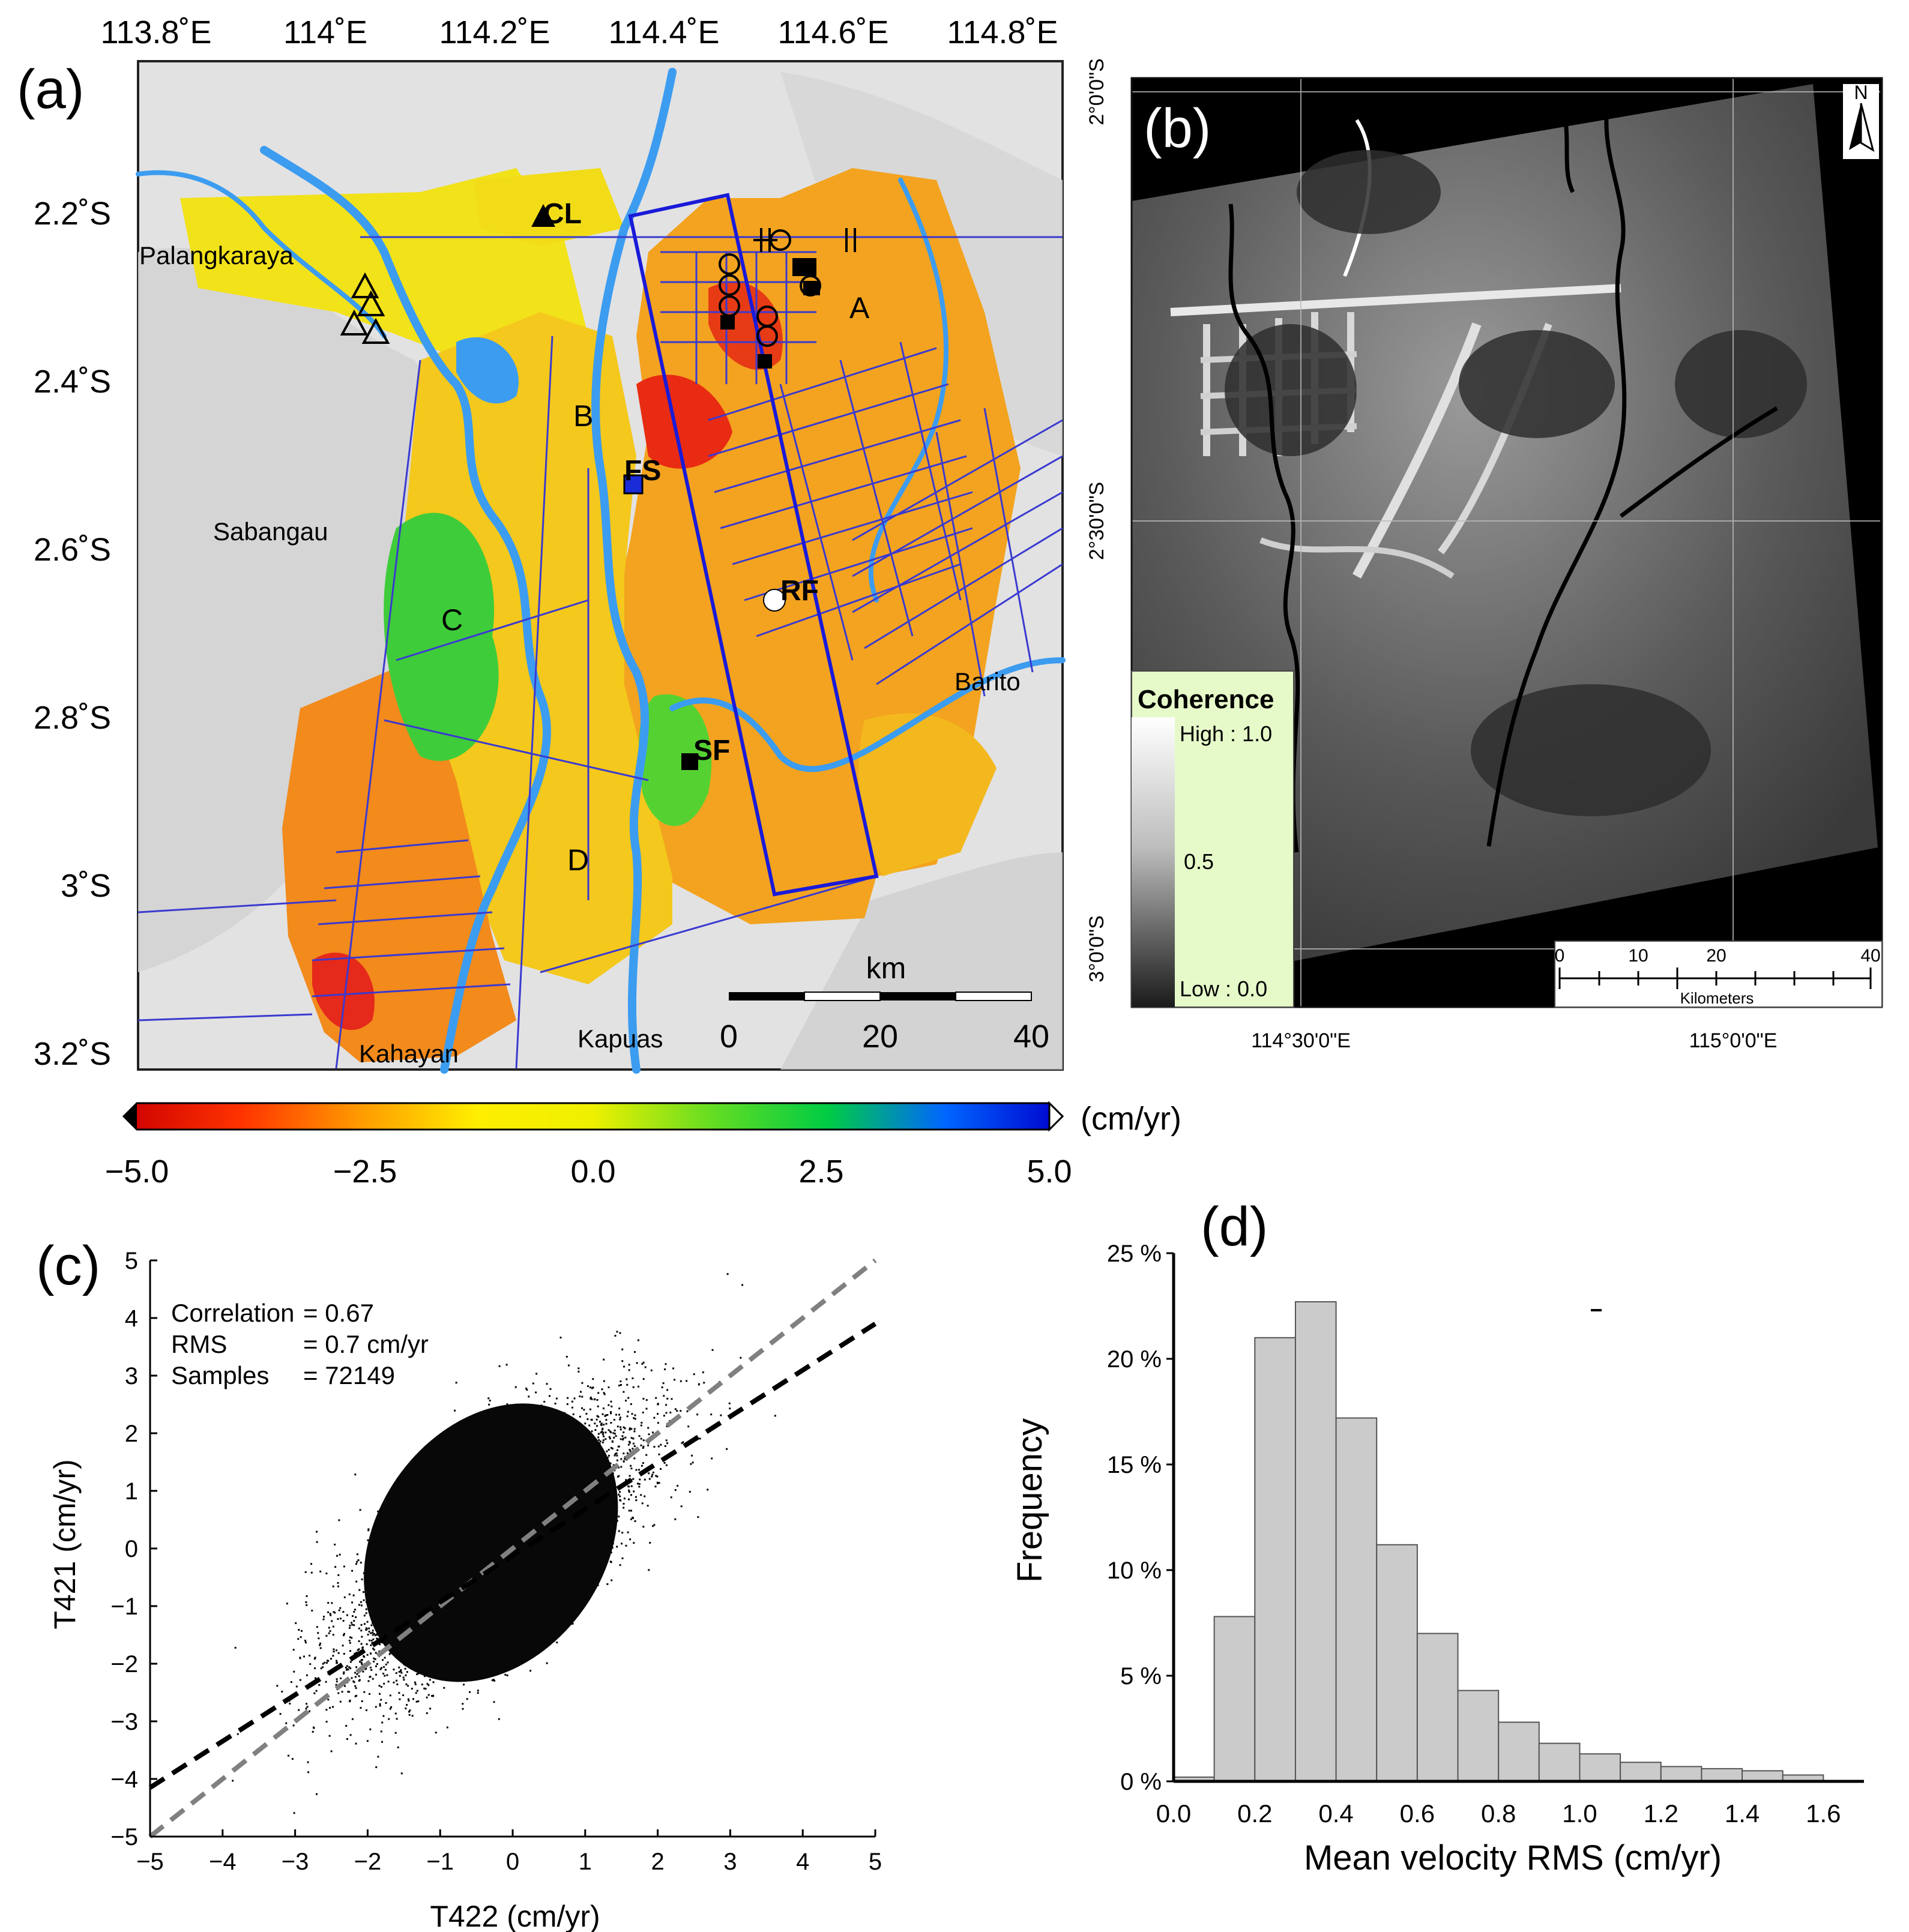 Image resolution: width=1909 pixels, height=1932 pixels. Describe the element at coordinates (598, 287) in the screenshot. I see `map-a-markers` at that location.